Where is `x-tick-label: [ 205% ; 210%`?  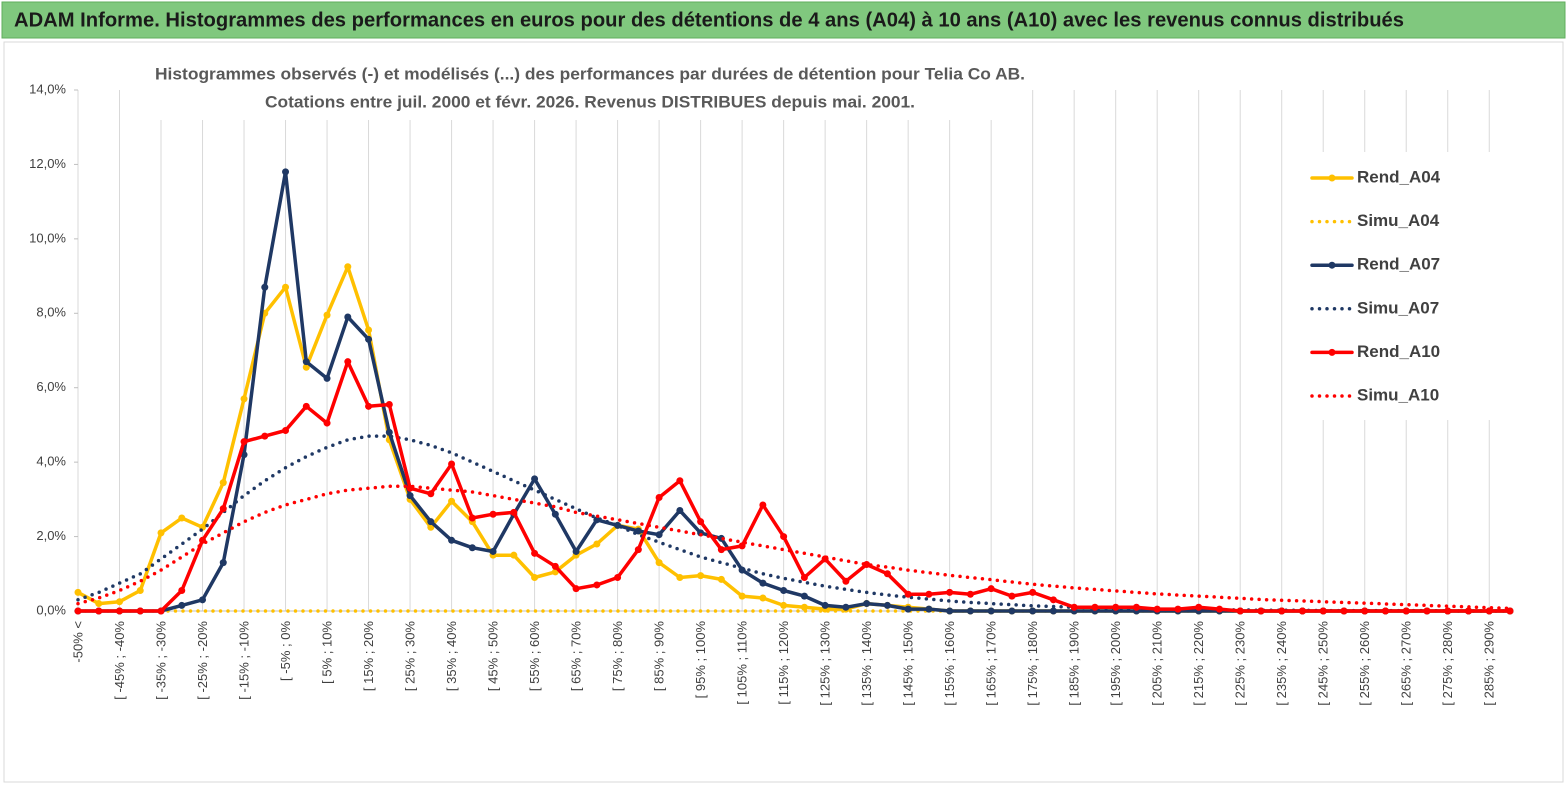 x-tick-label: [ 205% ; 210% is located at coordinates (1157, 663).